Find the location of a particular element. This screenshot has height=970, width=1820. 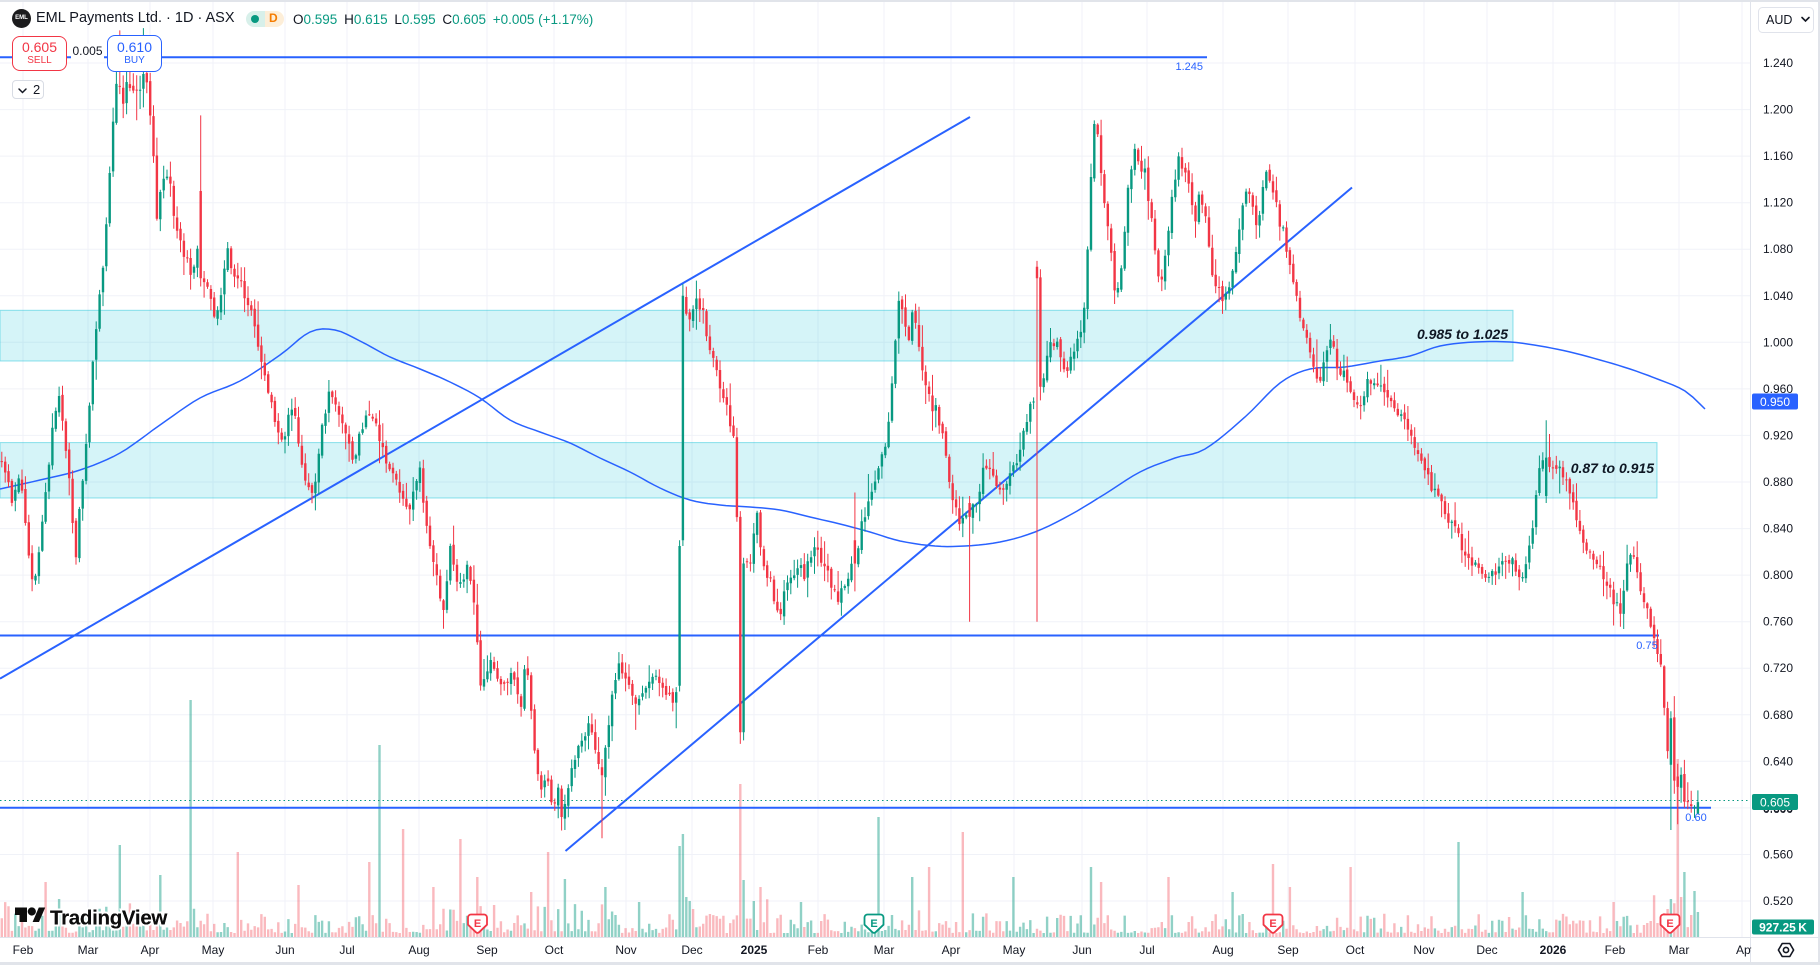

svg-text: 0.87 to 0.915 is located at coordinates (1612, 468).